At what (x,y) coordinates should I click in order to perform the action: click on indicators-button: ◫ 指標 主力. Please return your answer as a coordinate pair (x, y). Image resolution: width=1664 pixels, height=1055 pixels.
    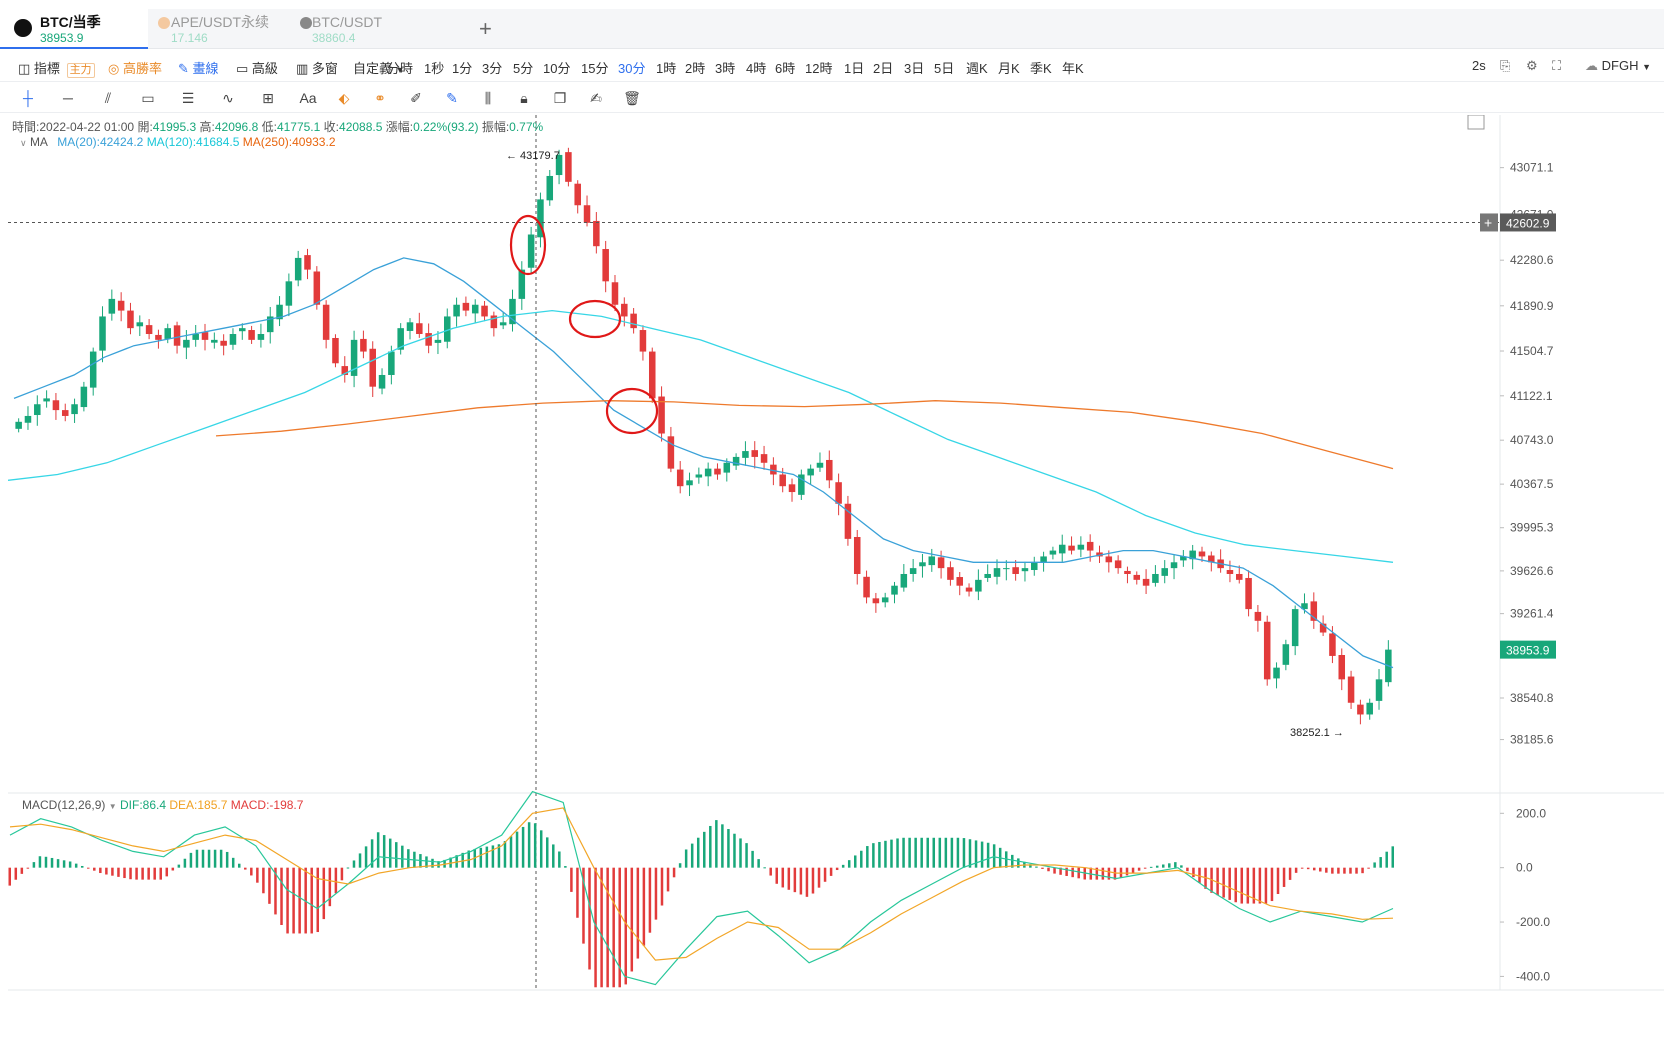
    Looking at the image, I should click on (56, 68).